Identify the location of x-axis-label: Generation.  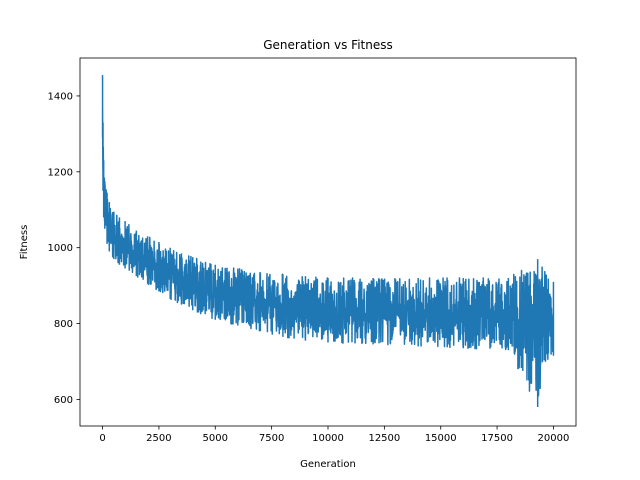
(328, 464).